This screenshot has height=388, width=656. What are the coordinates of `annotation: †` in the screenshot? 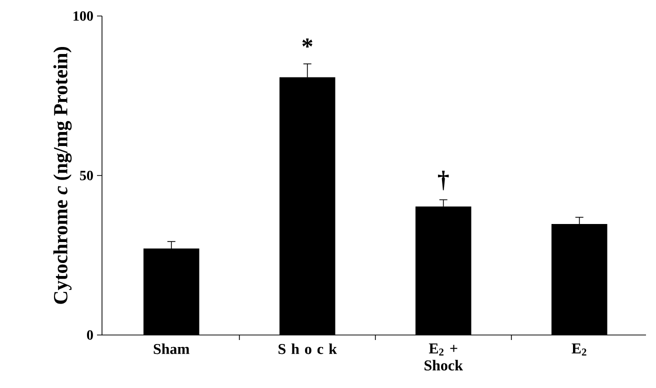 It's located at (443, 180).